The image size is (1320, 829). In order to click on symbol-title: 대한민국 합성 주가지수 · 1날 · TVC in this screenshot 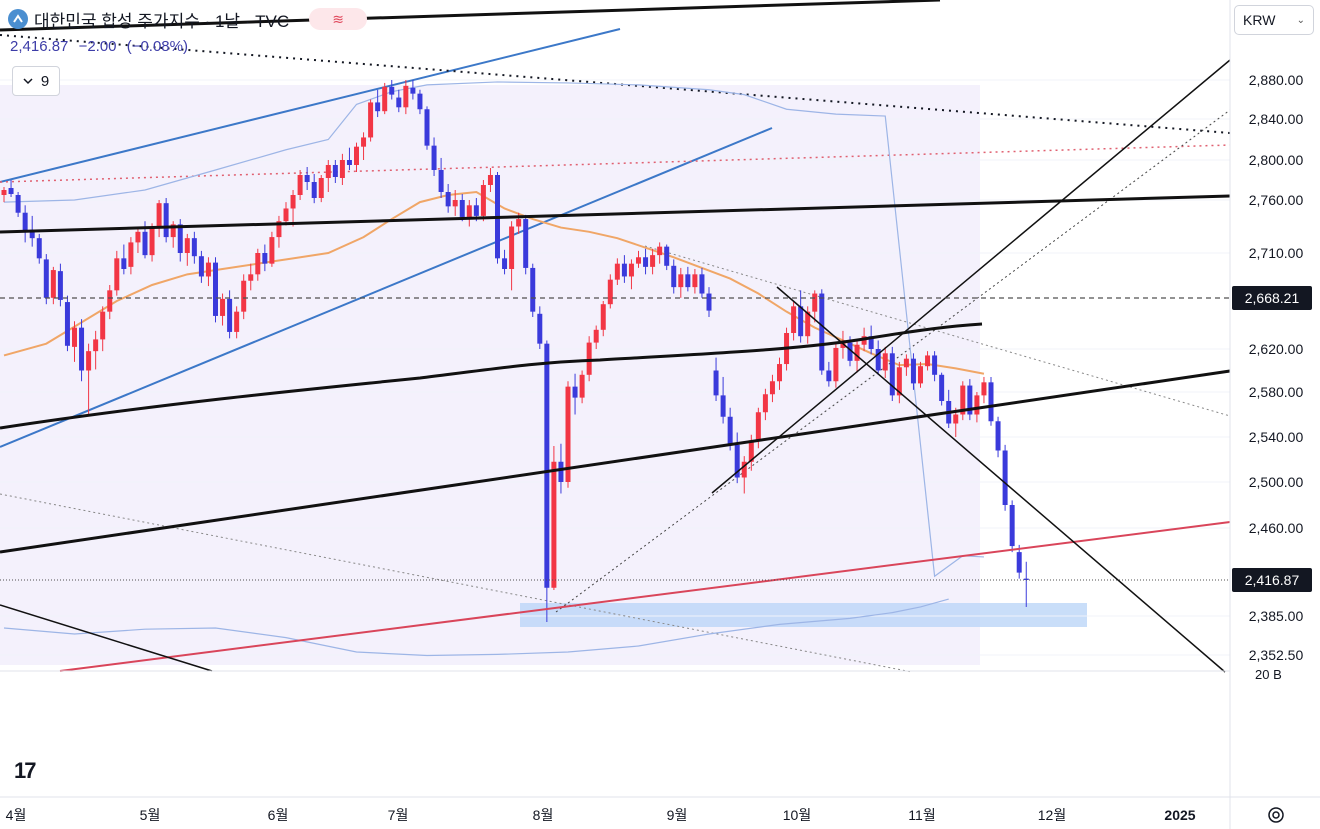, I will do `click(162, 21)`.